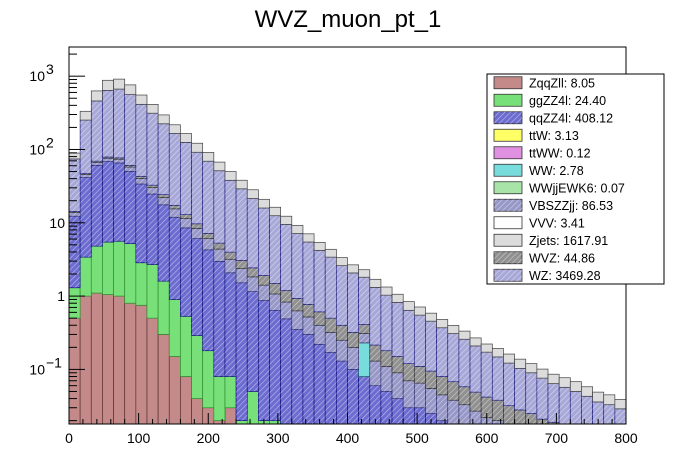  I want to click on legend-entry: WVZ: 44.86, so click(544, 258).